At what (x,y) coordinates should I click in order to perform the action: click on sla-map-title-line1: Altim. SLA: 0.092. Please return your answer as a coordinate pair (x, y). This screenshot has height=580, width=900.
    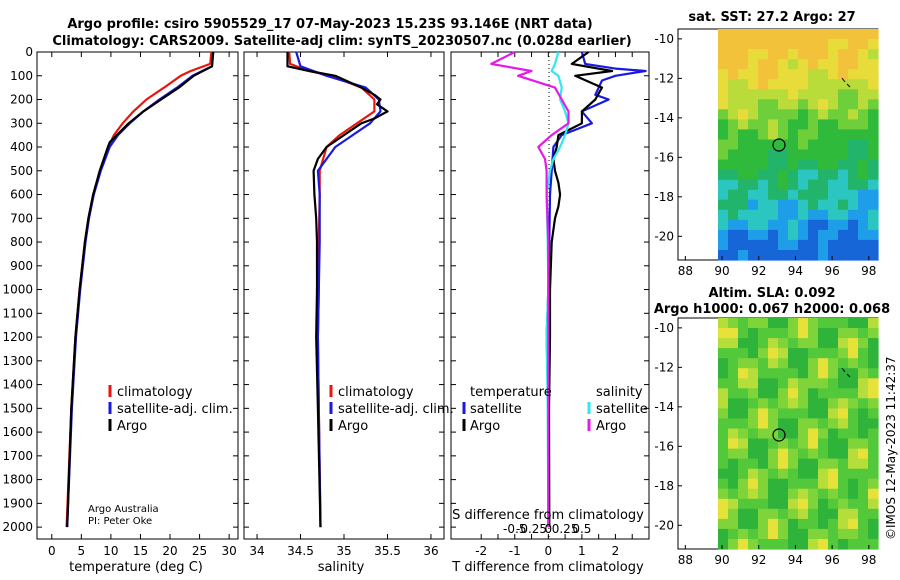
    Looking at the image, I should click on (772, 293).